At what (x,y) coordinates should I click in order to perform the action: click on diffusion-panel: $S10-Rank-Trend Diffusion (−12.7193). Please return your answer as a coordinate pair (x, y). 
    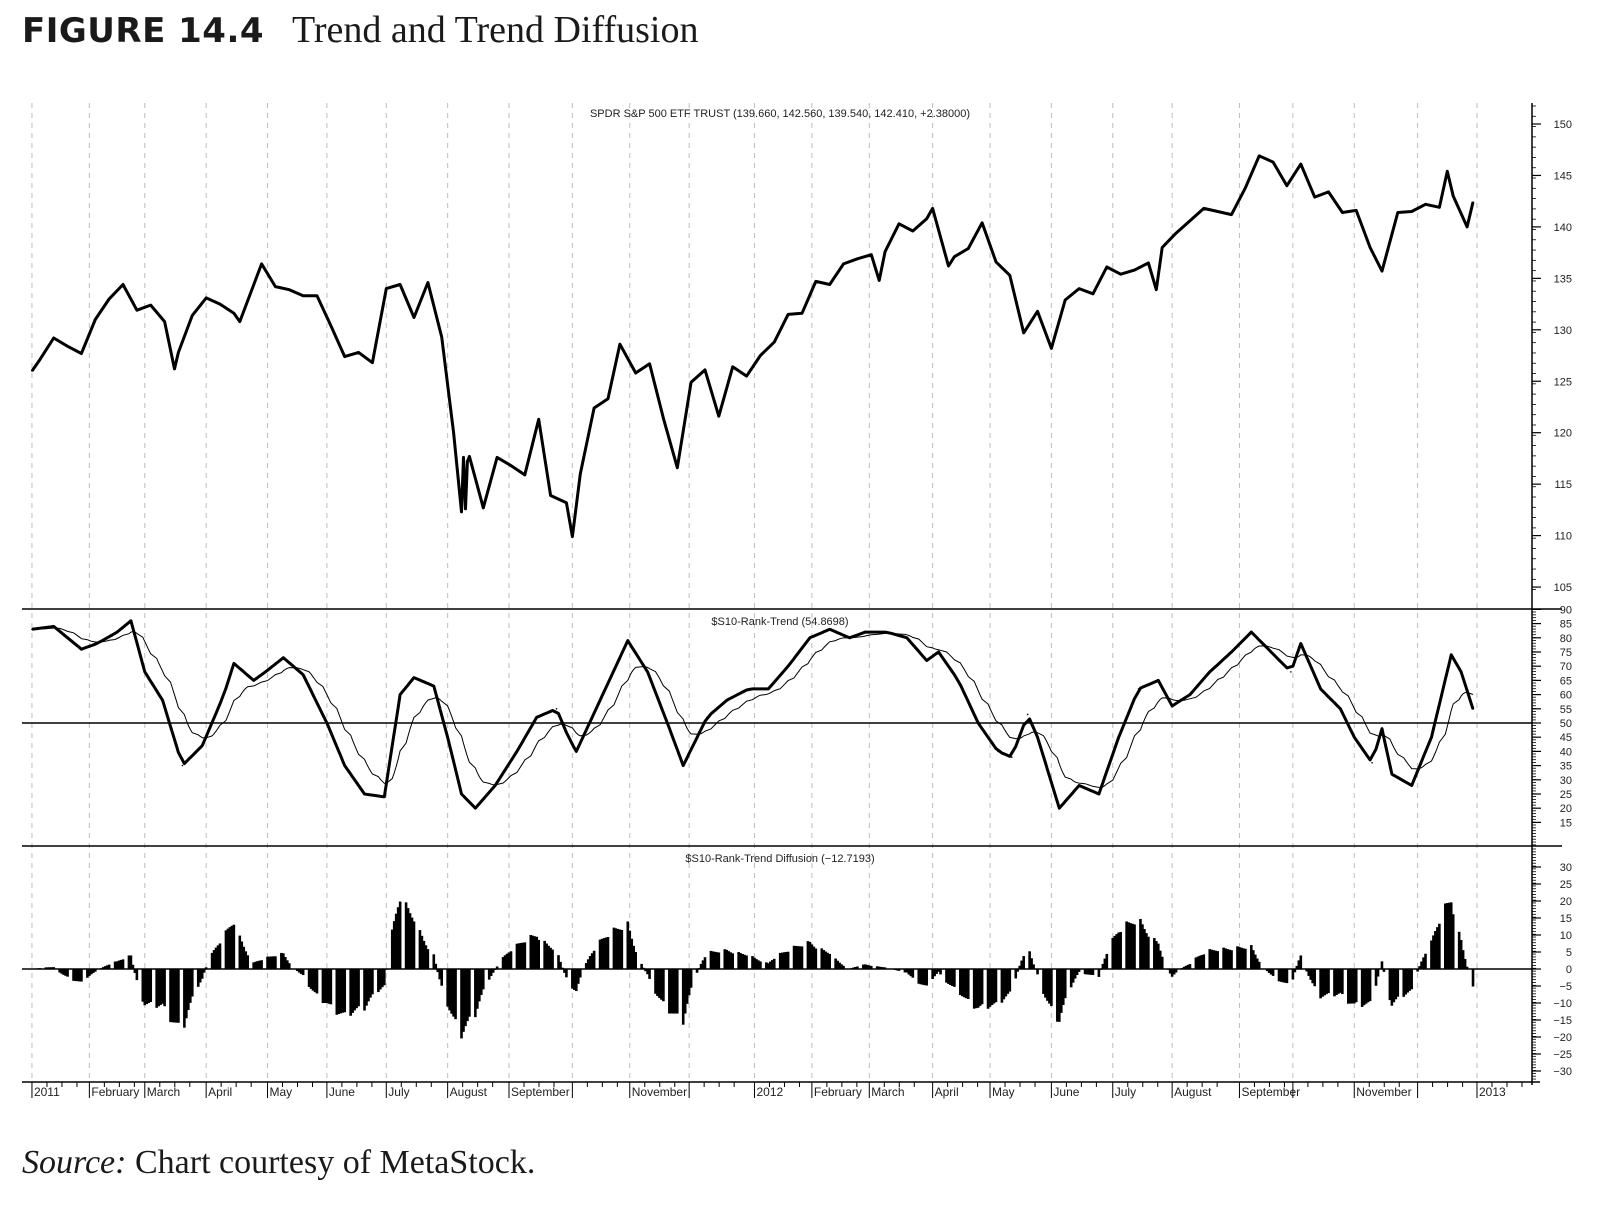
    Looking at the image, I should click on (777, 946).